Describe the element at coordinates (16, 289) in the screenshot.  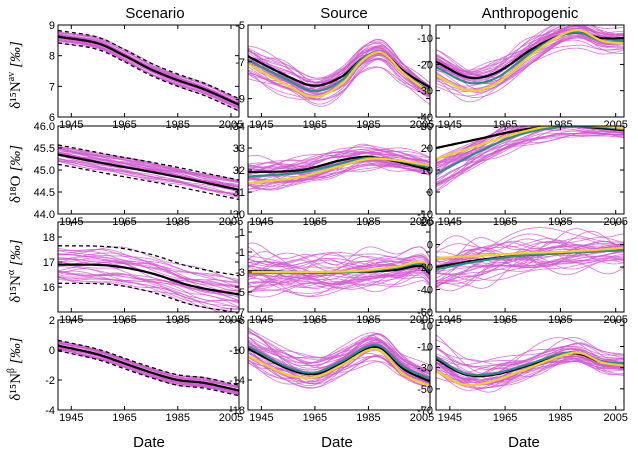
I see `row-label-main: δ¹⁵N` at that location.